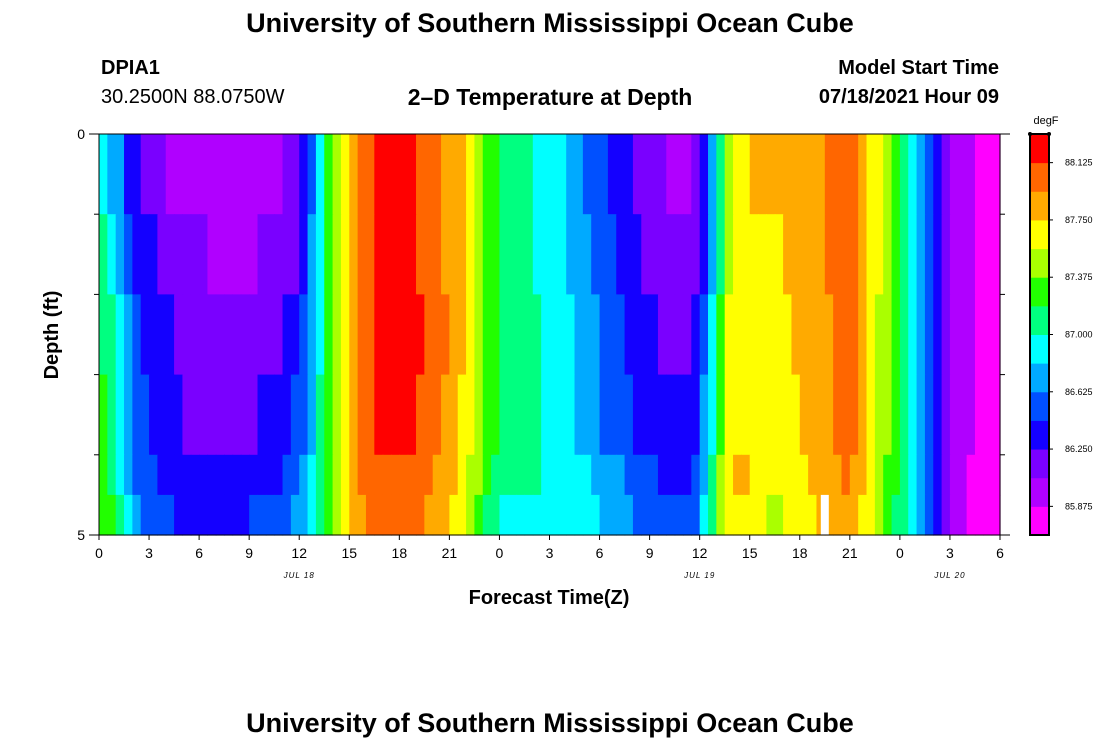  I want to click on x-tick-label: 3, so click(950, 553).